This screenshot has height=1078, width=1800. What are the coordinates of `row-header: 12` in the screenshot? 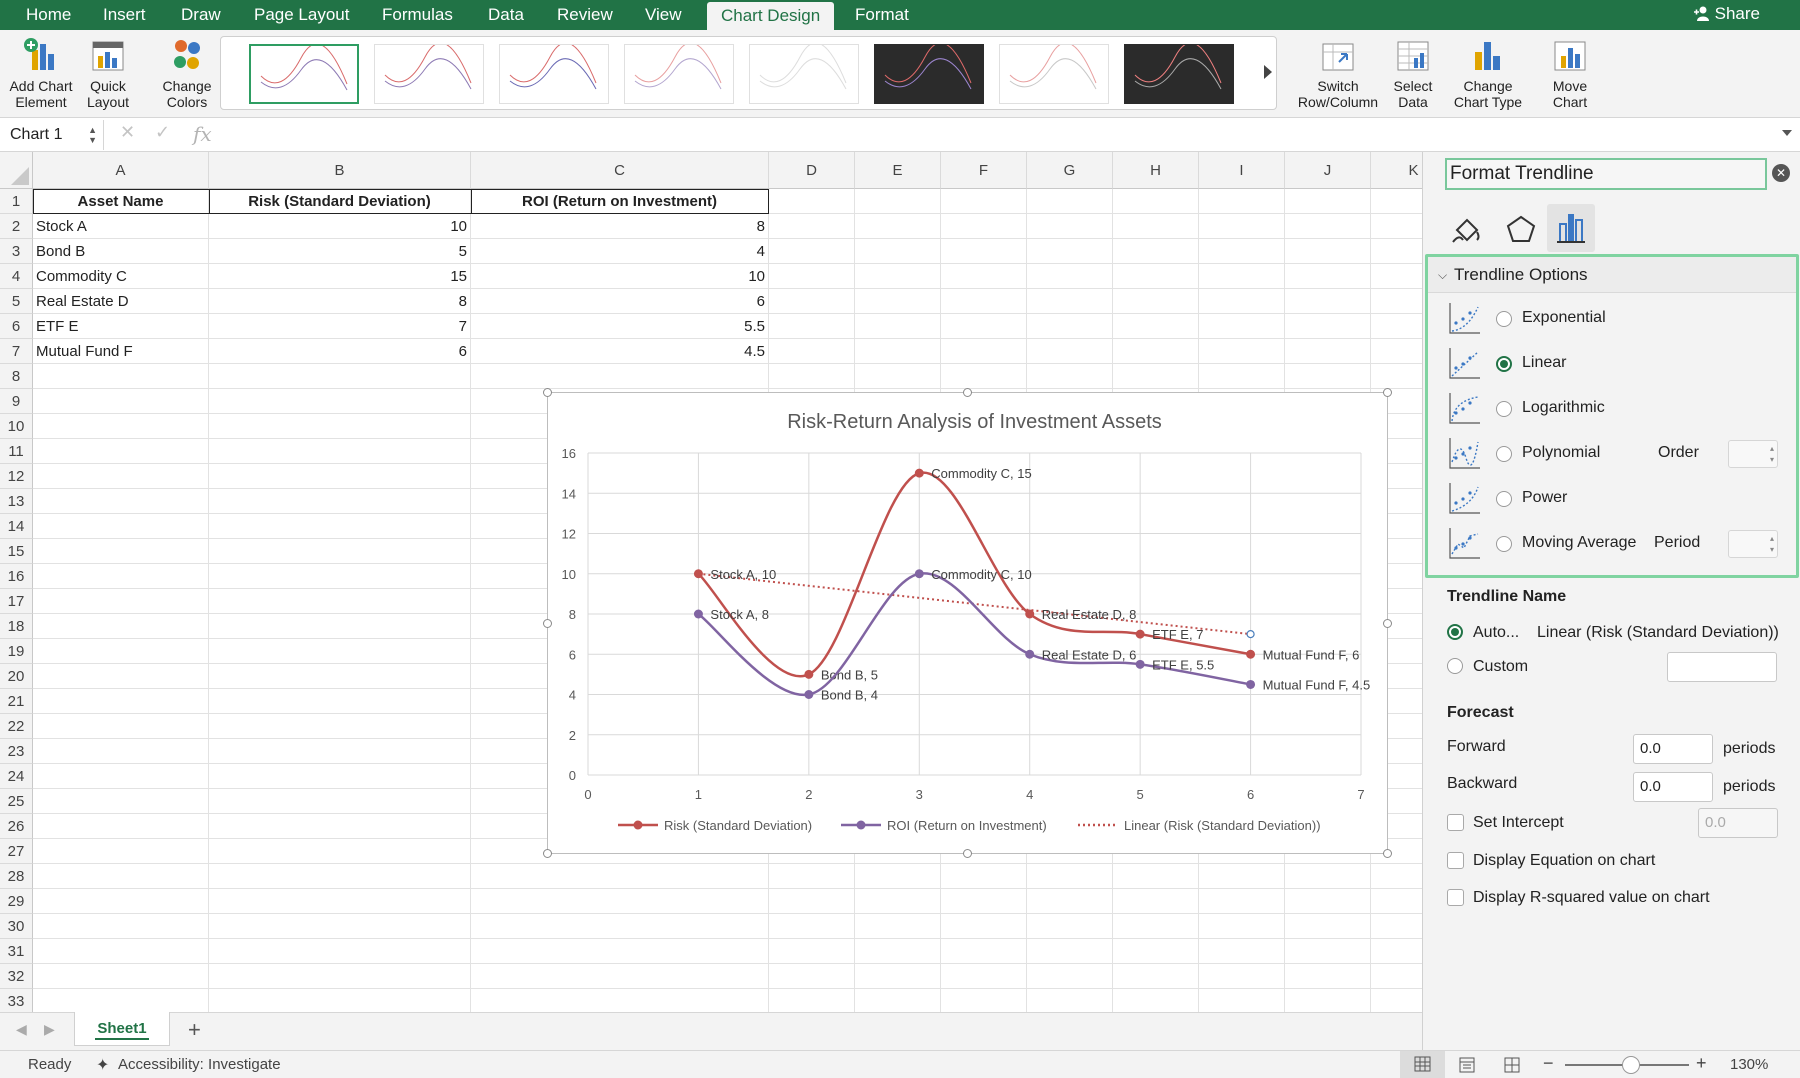 It's located at (16, 476).